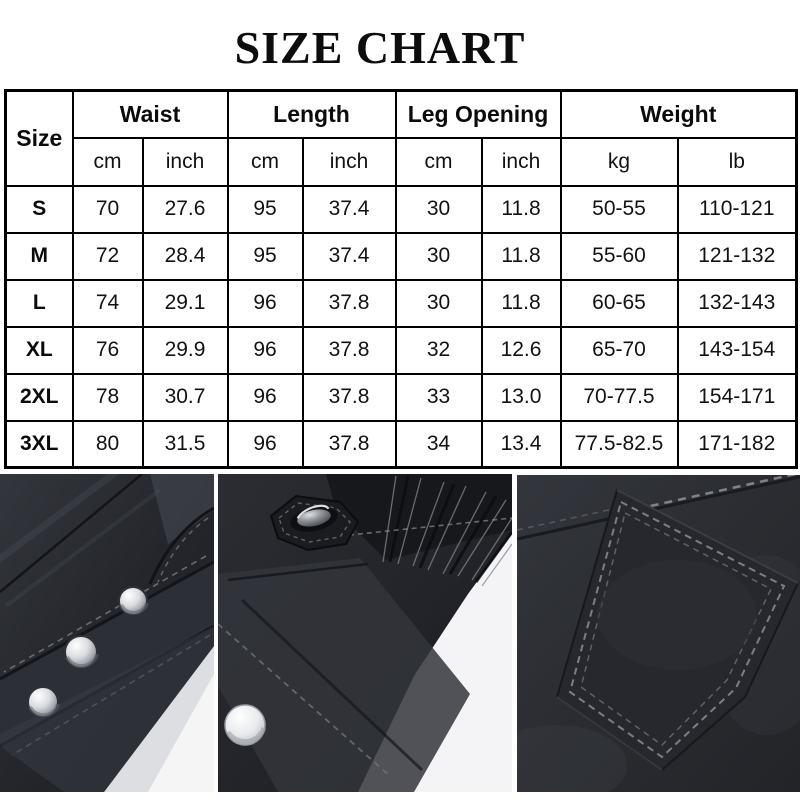  I want to click on col-header-size: Size, so click(39, 138).